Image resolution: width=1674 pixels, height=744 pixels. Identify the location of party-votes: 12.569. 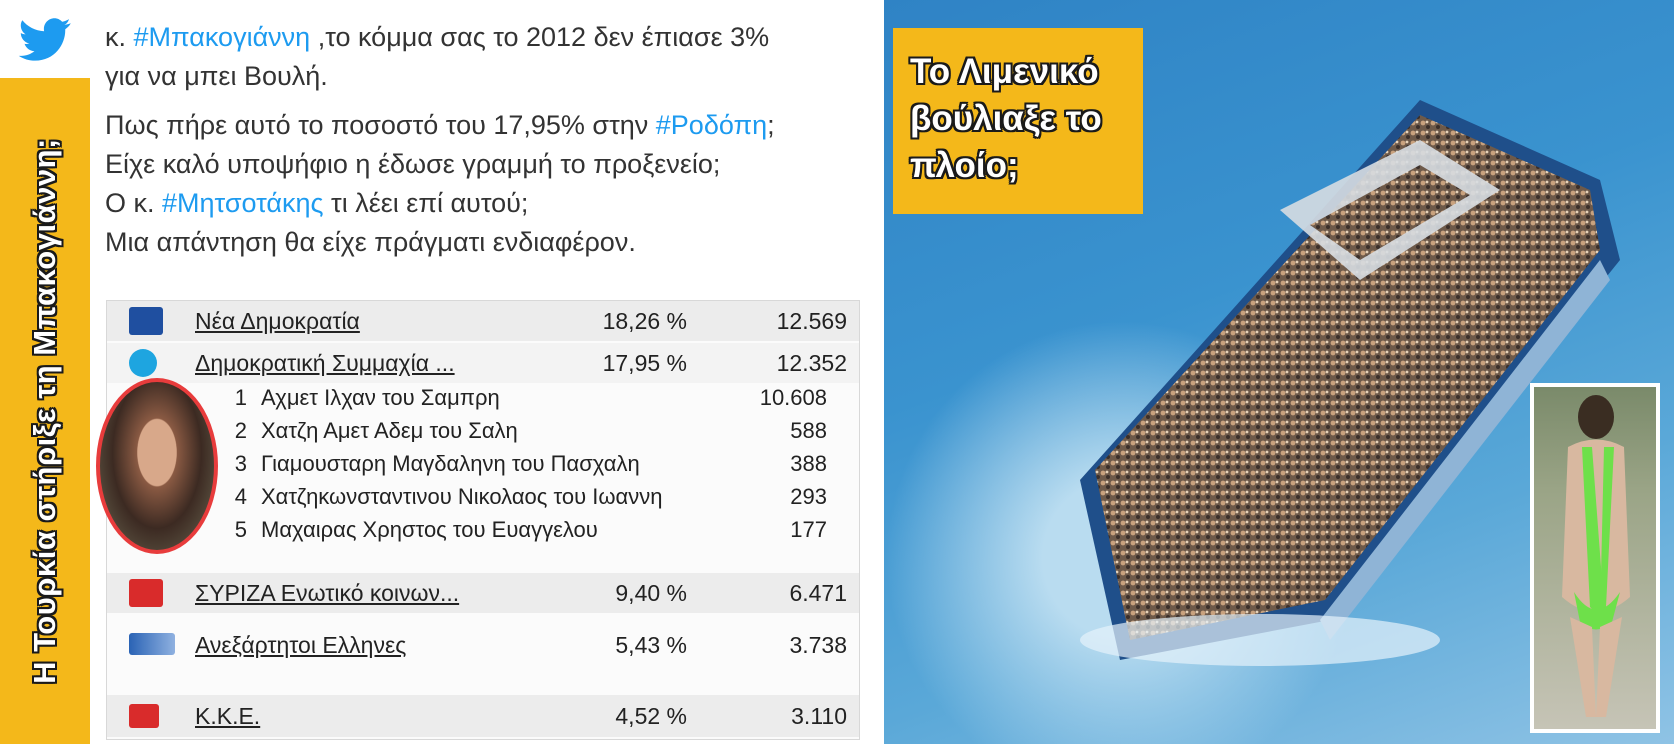
(811, 321).